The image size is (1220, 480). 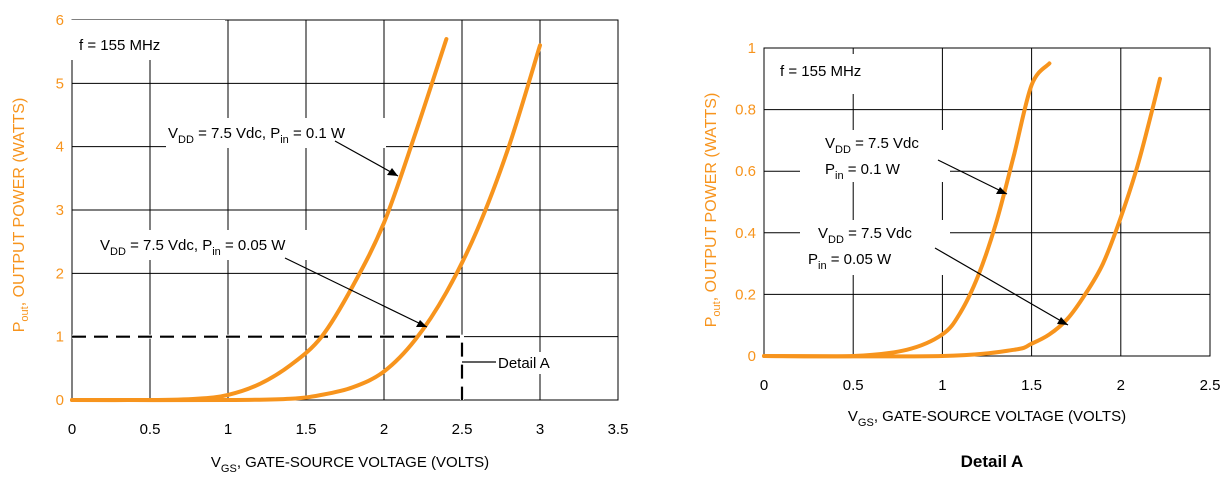 I want to click on main-x-tick-label: 0.5, so click(x=150, y=429).